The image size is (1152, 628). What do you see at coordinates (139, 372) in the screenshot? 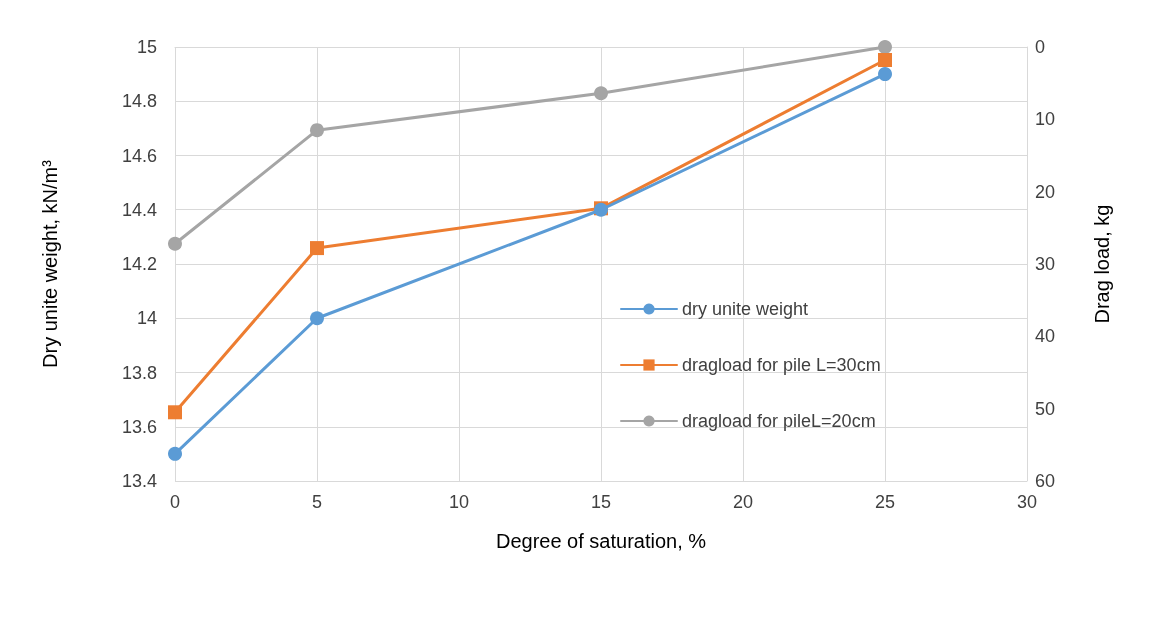
I see `y-tick-label: 13.8` at bounding box center [139, 372].